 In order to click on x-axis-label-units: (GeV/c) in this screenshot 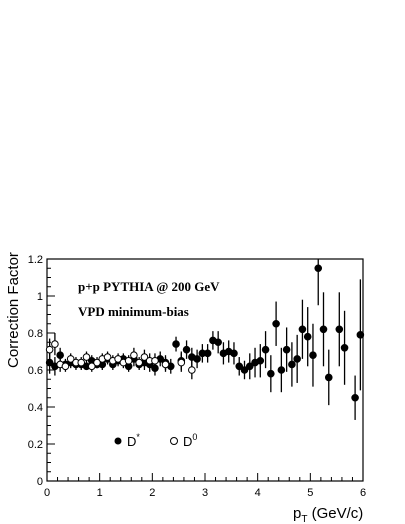, I will do `click(335, 513)`.